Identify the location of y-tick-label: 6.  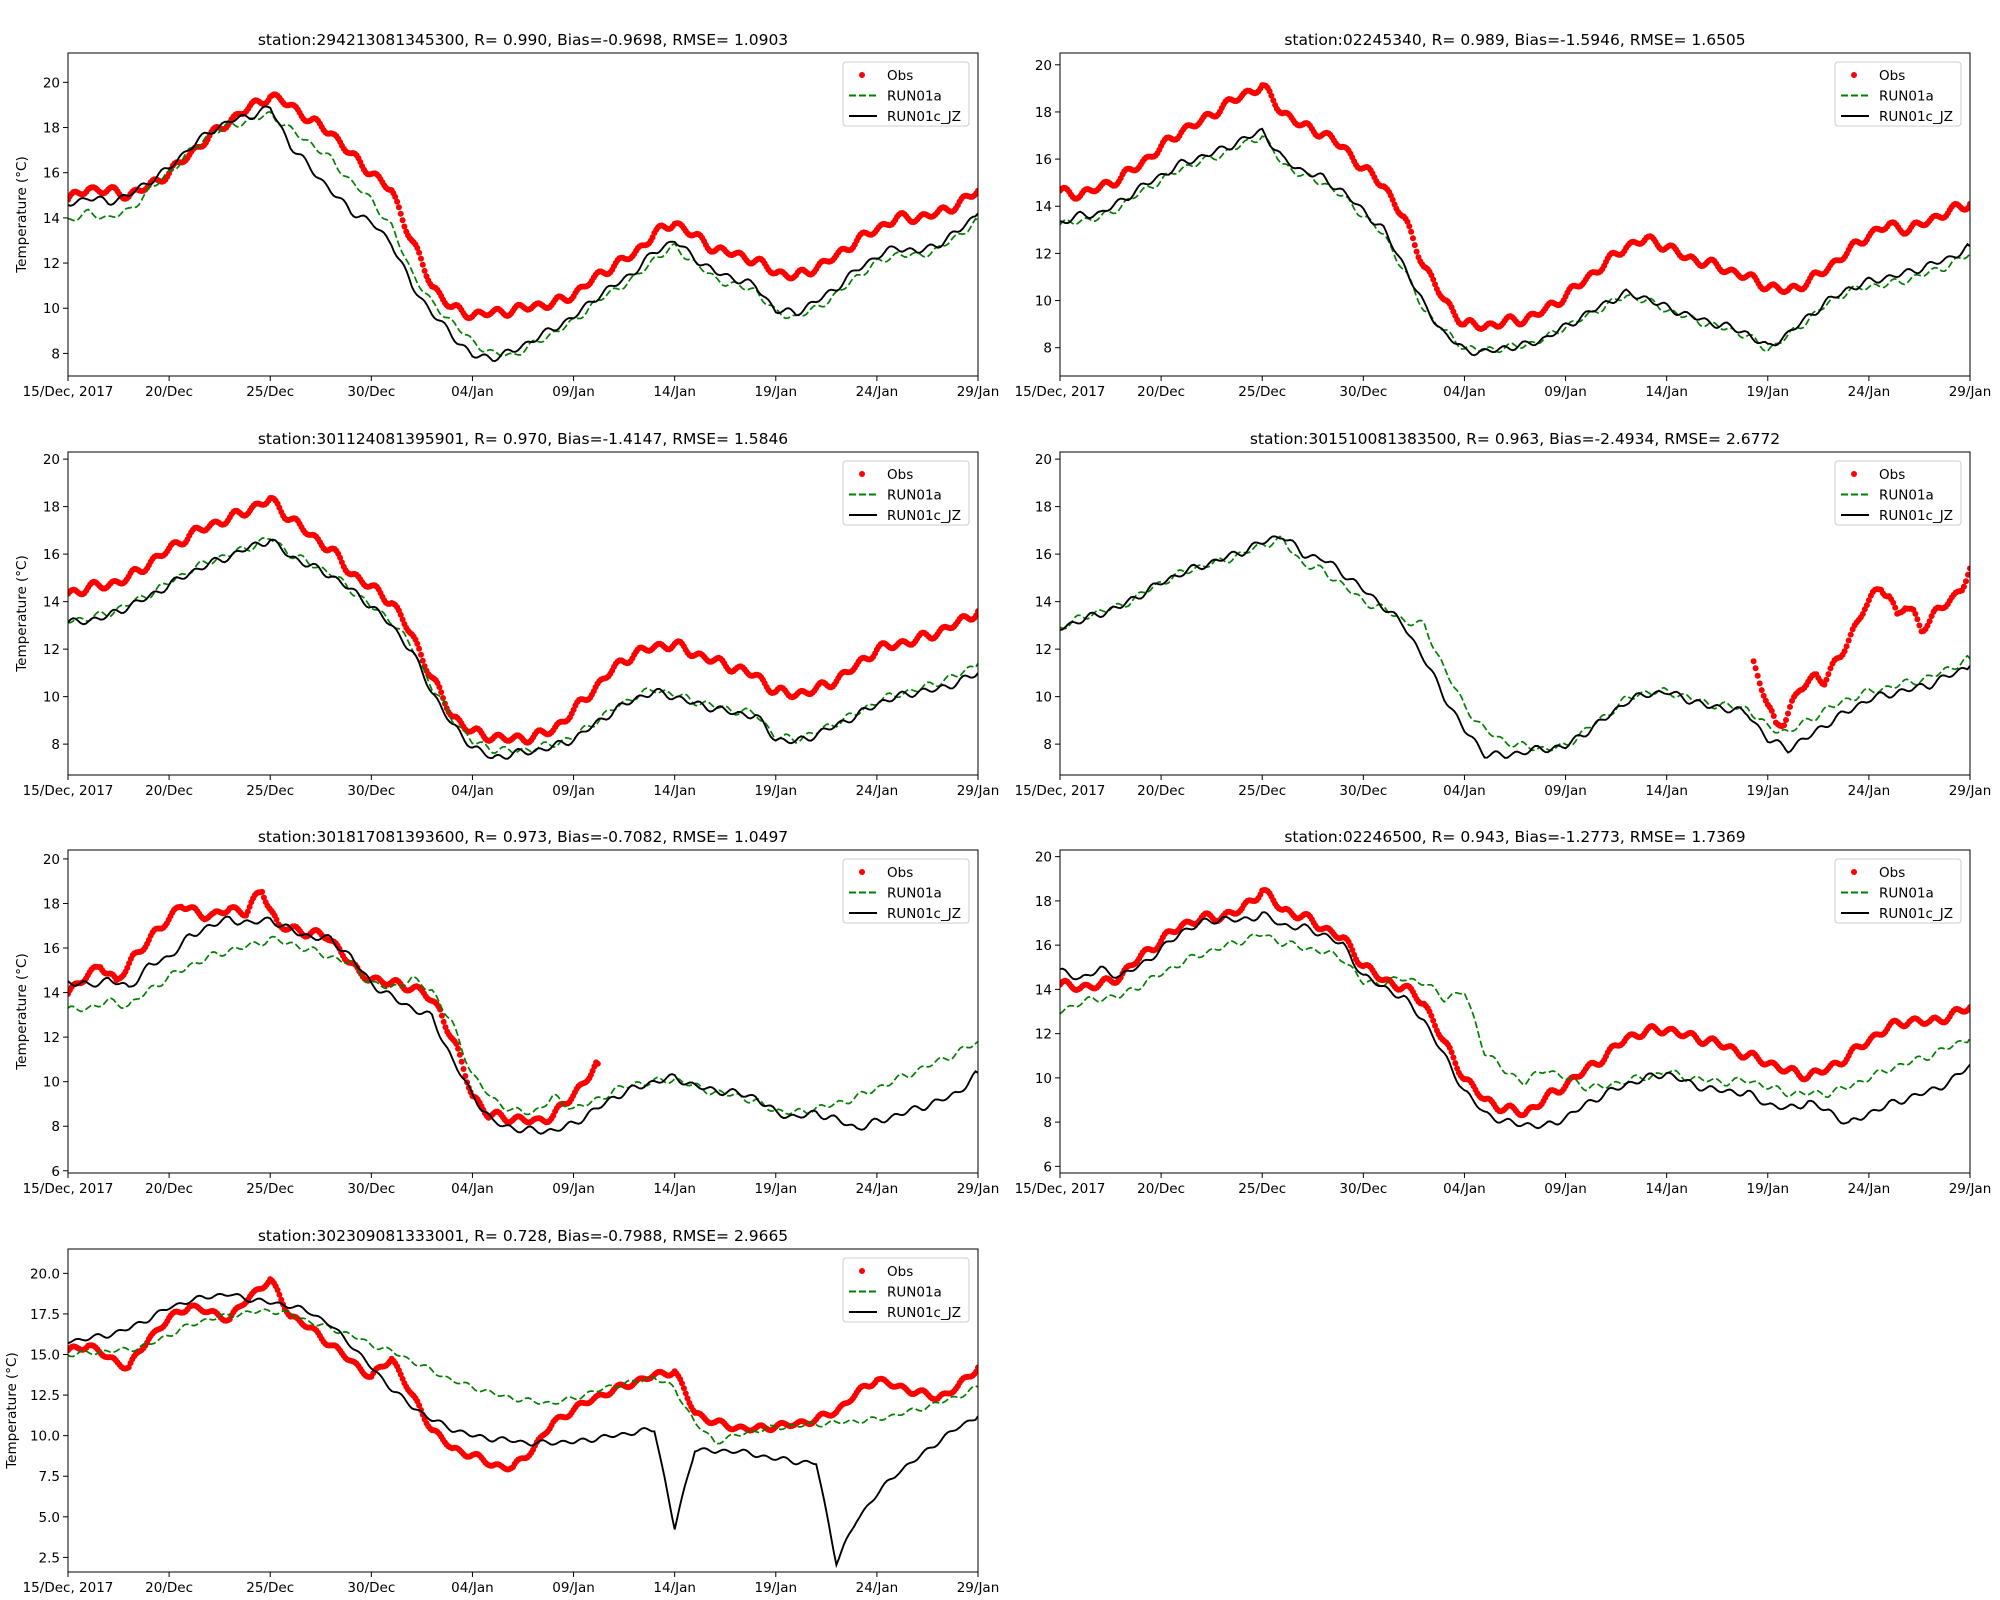
(55, 1172).